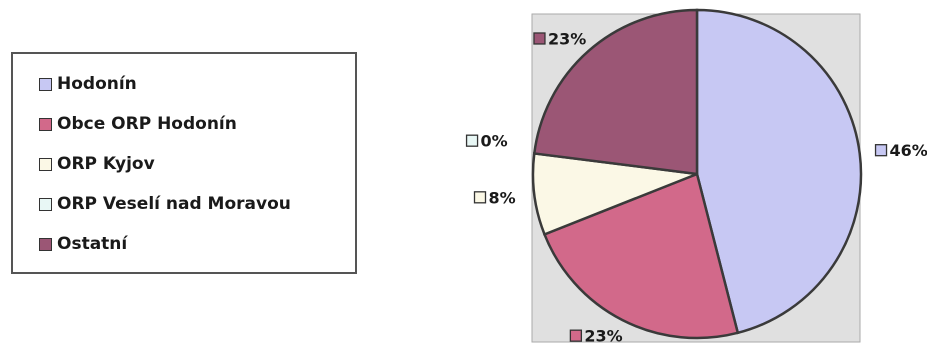  Describe the element at coordinates (615, 92) in the screenshot. I see `pie-slice-ostatni` at that location.